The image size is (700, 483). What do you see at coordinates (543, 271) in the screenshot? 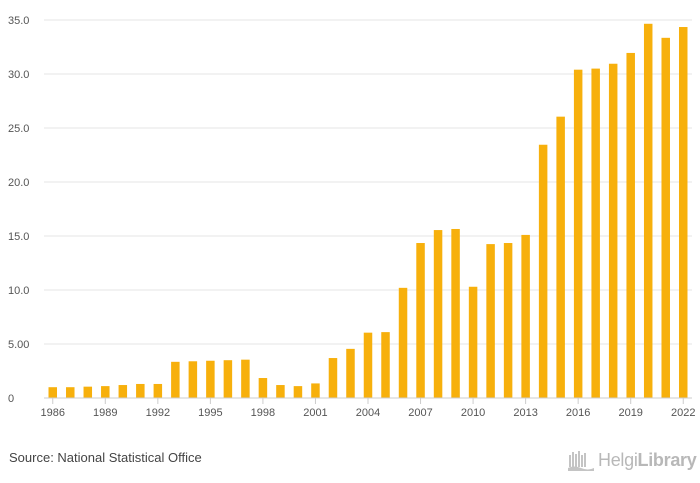
I see `bar-2014` at bounding box center [543, 271].